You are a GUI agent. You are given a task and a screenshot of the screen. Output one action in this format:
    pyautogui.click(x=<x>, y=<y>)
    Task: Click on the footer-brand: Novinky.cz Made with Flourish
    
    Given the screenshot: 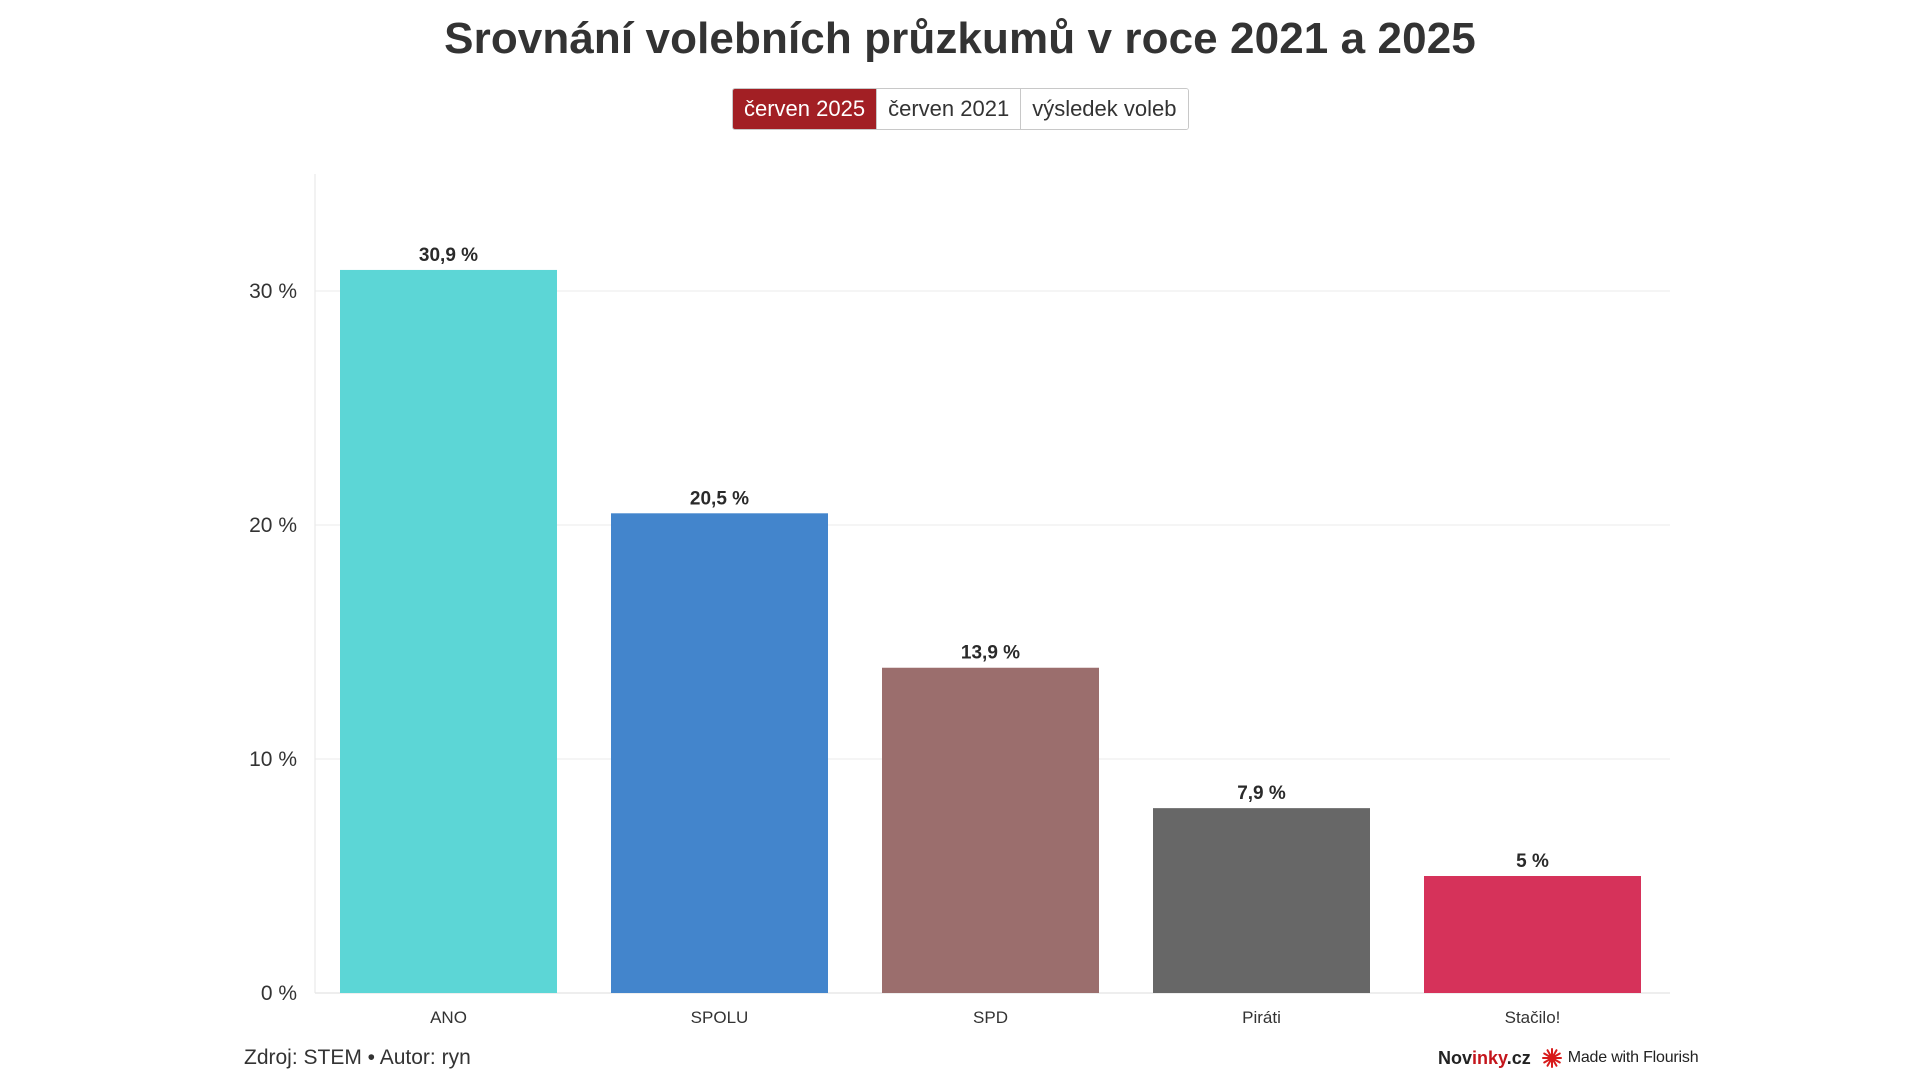 What is the action you would take?
    pyautogui.click(x=1568, y=1058)
    